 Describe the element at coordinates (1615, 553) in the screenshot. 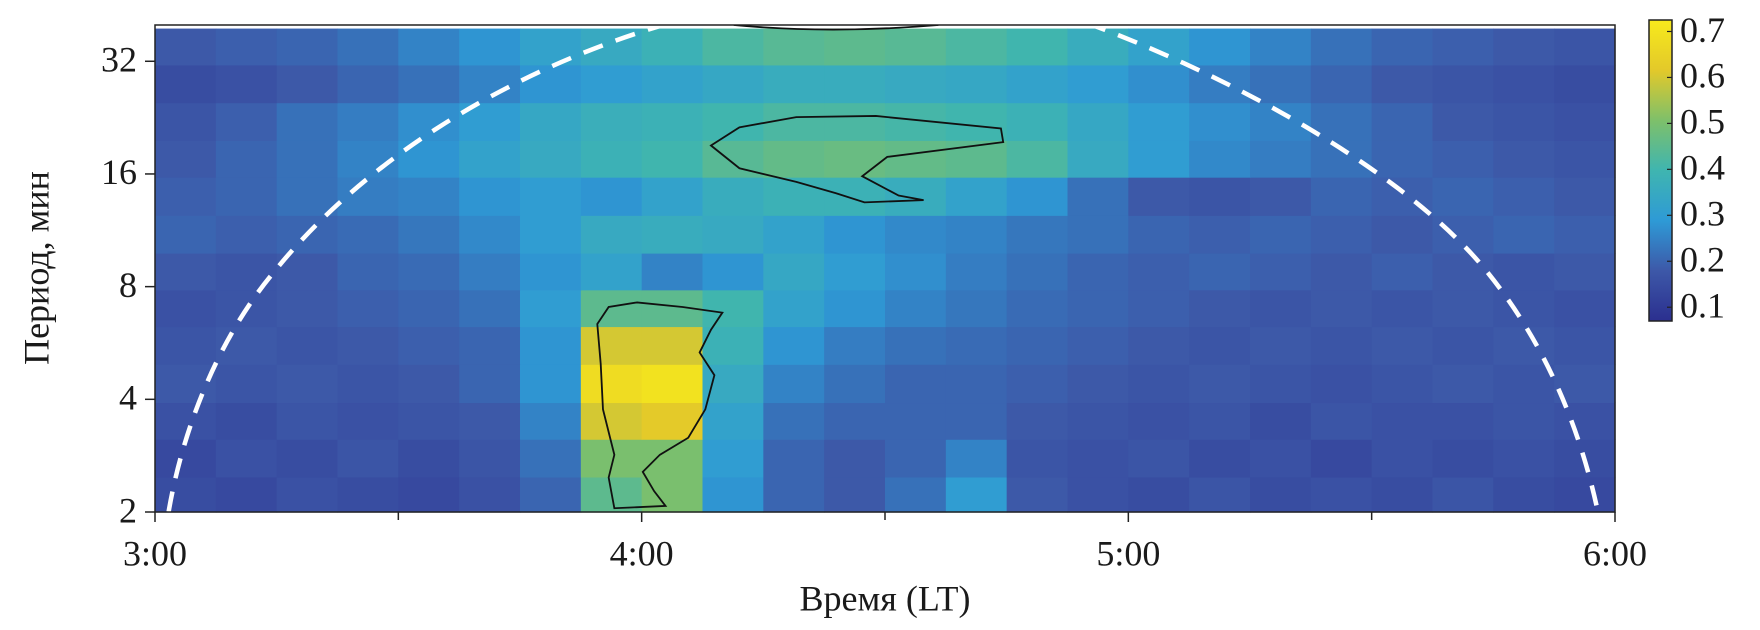

I see `x-tick-label: 6:00` at that location.